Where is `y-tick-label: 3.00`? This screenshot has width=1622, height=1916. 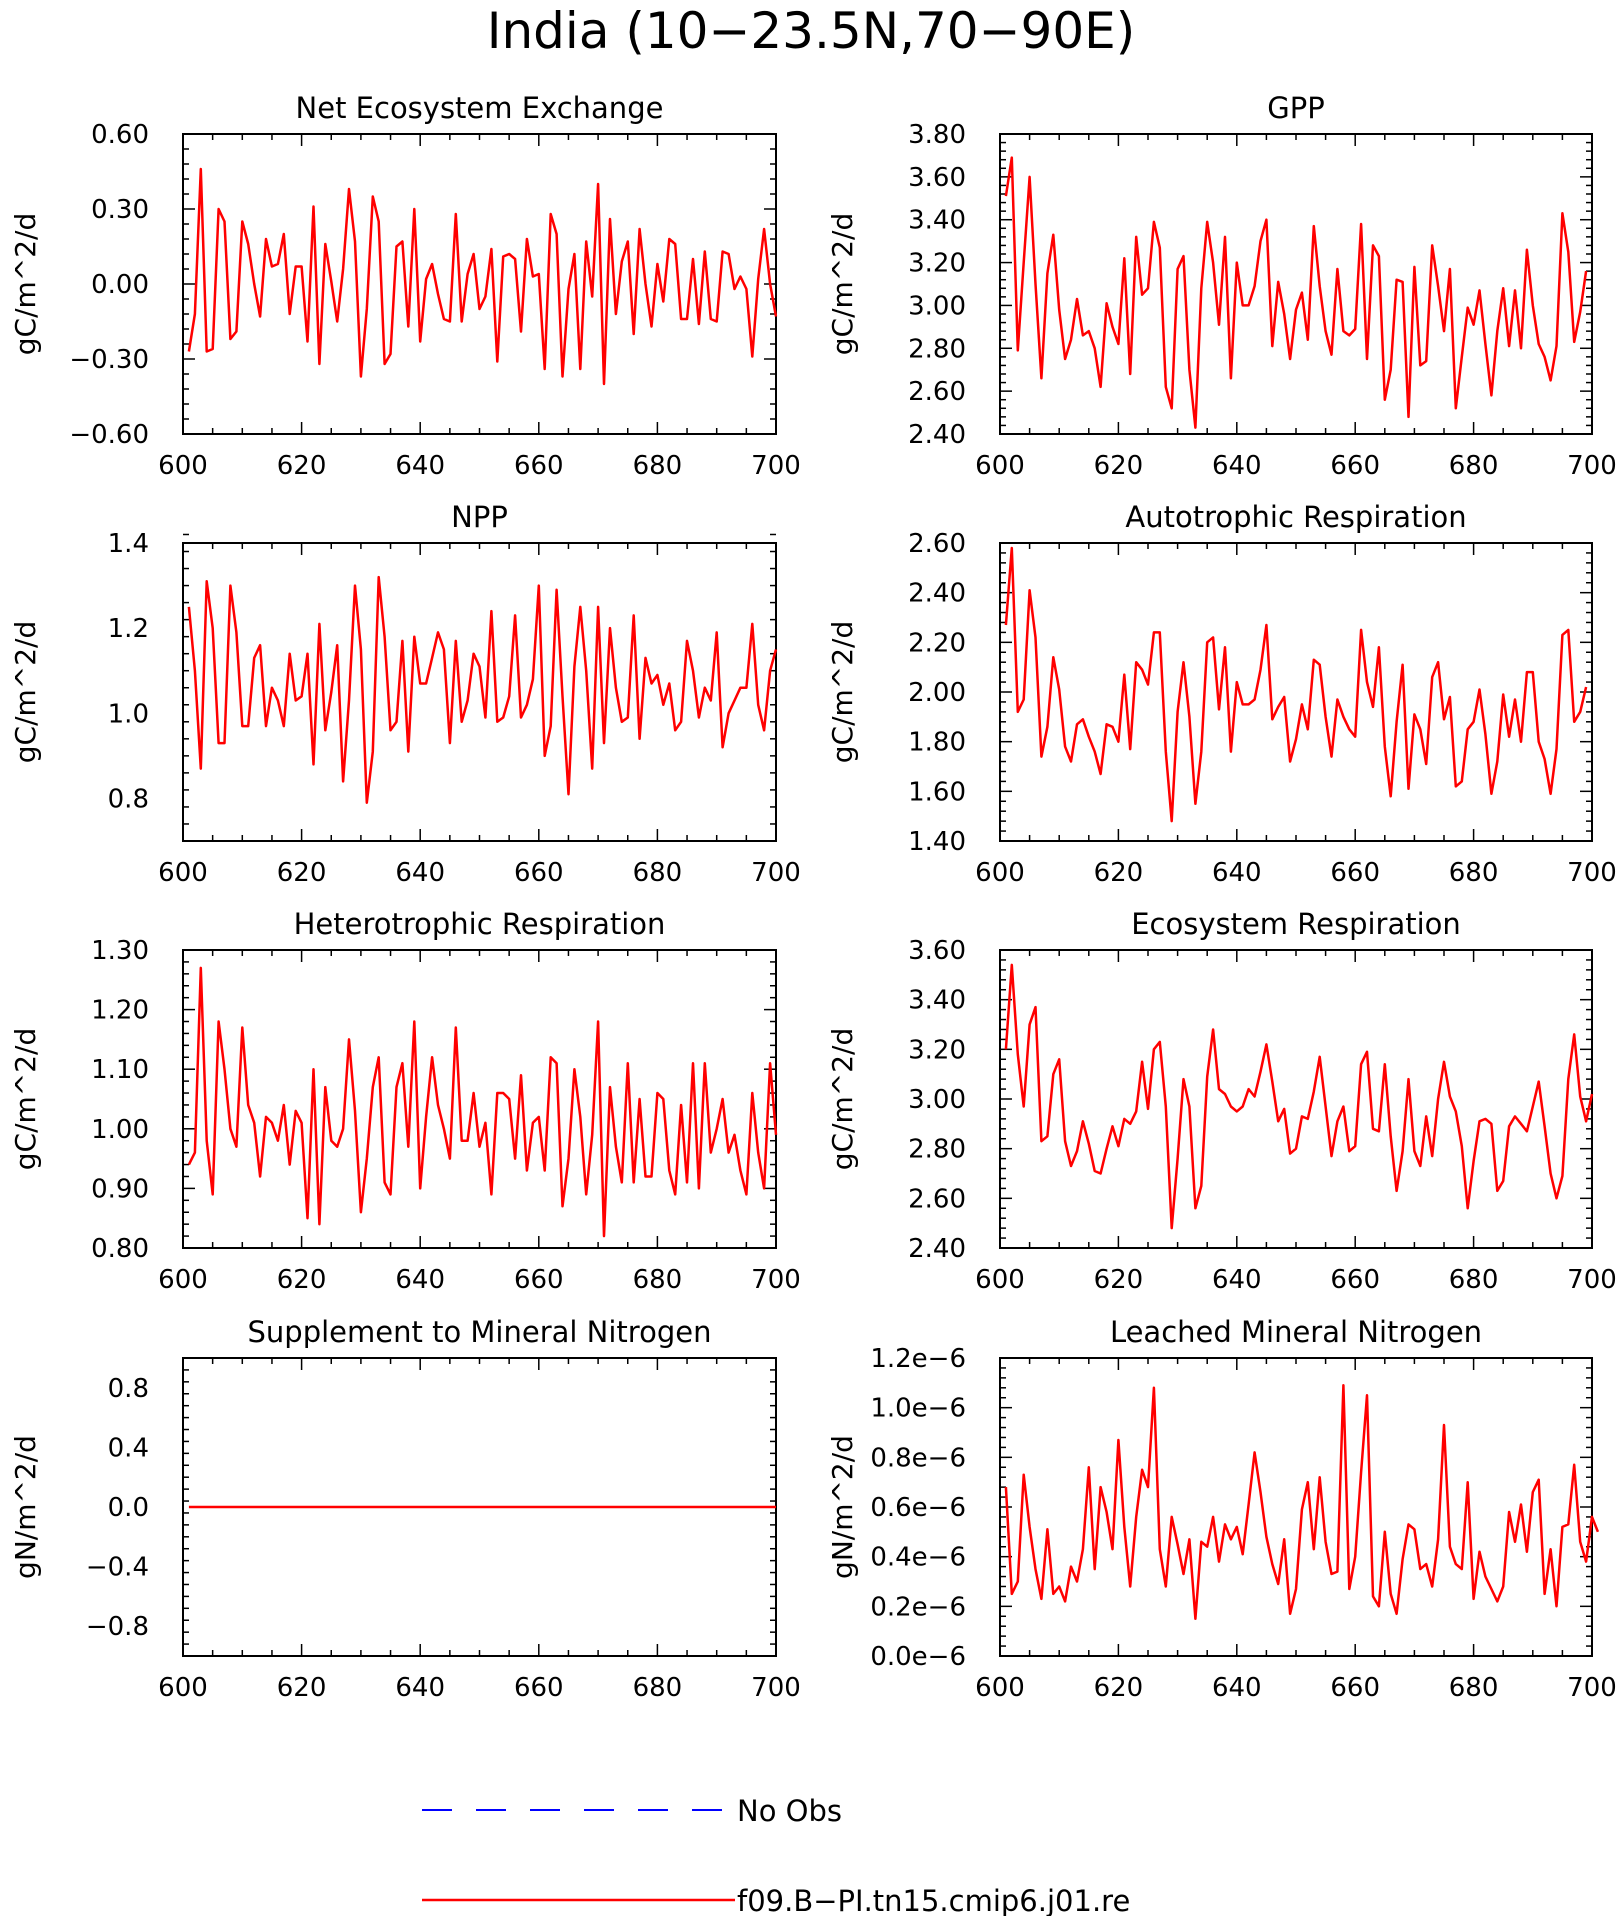 y-tick-label: 3.00 is located at coordinates (937, 1100).